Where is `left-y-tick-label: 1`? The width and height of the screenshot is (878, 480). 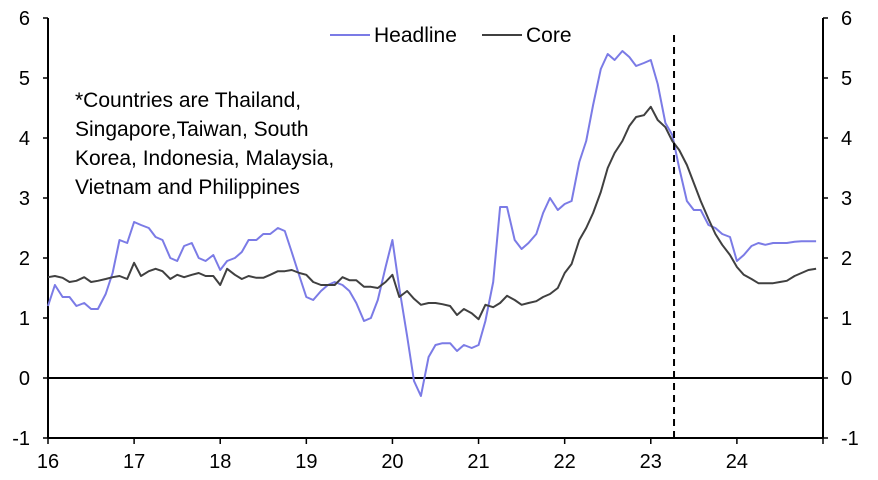 left-y-tick-label: 1 is located at coordinates (24, 319).